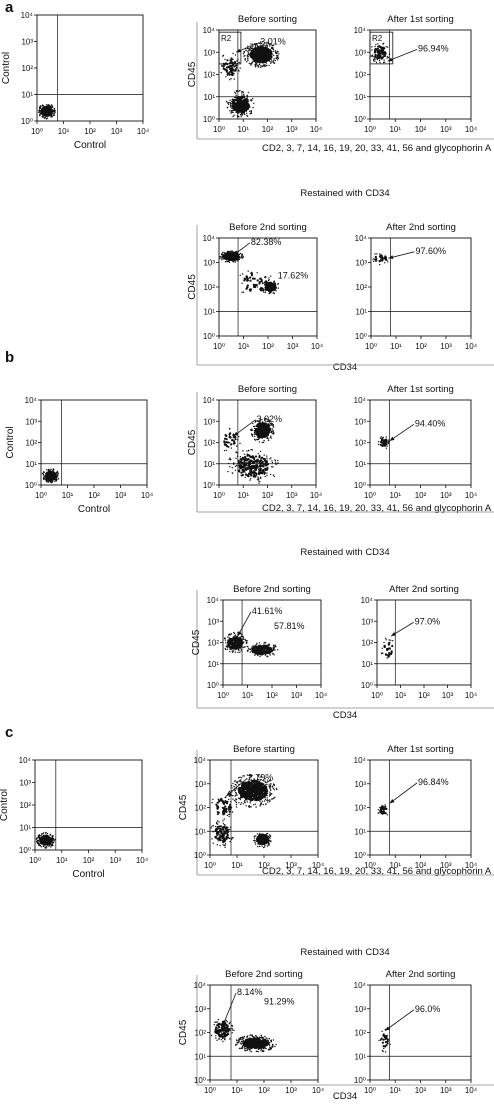 The width and height of the screenshot is (494, 1105). What do you see at coordinates (37, 131) in the screenshot?
I see `x-tick-label: 10⁰` at bounding box center [37, 131].